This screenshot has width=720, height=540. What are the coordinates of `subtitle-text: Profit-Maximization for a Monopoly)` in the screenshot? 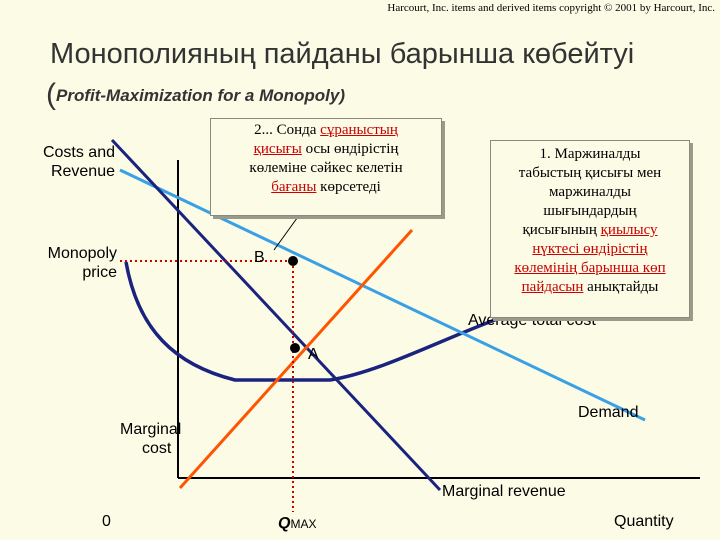 It's located at (200, 95).